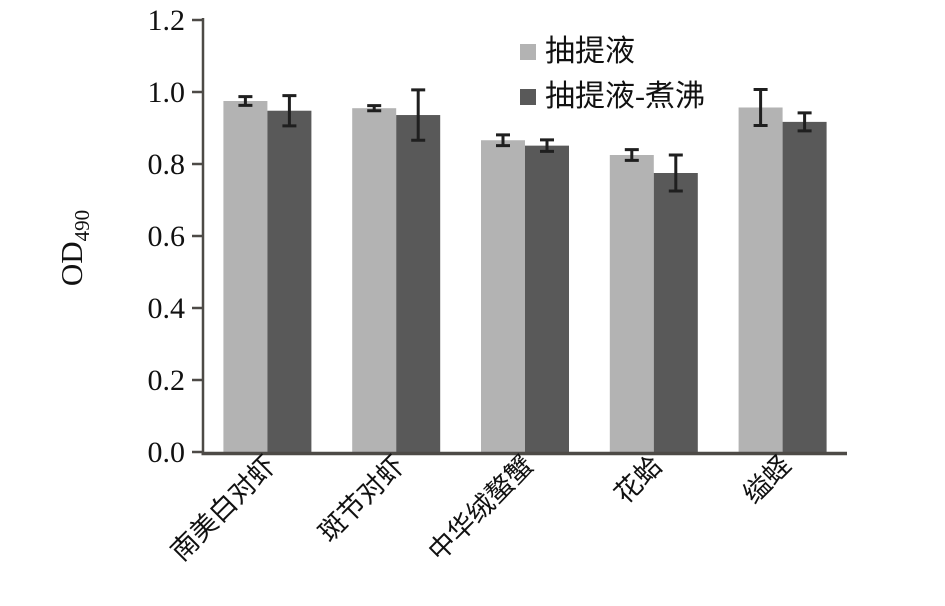 This screenshot has width=945, height=606. Describe the element at coordinates (631, 303) in the screenshot. I see `bar-series0-cat3` at that location.